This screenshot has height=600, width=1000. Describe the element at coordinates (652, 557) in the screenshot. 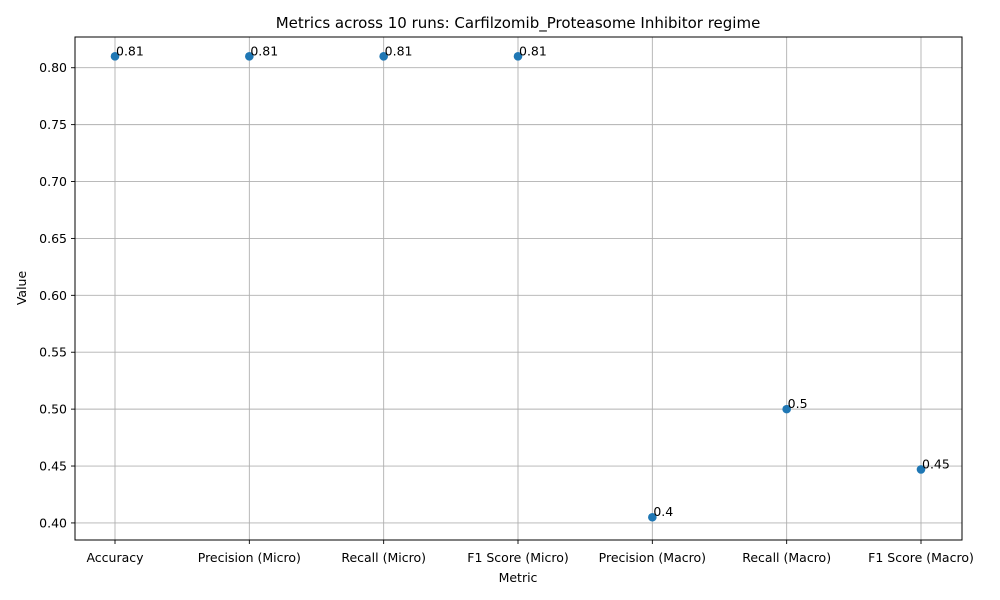

I see `x-tick-label: Precision (Macro)` at that location.